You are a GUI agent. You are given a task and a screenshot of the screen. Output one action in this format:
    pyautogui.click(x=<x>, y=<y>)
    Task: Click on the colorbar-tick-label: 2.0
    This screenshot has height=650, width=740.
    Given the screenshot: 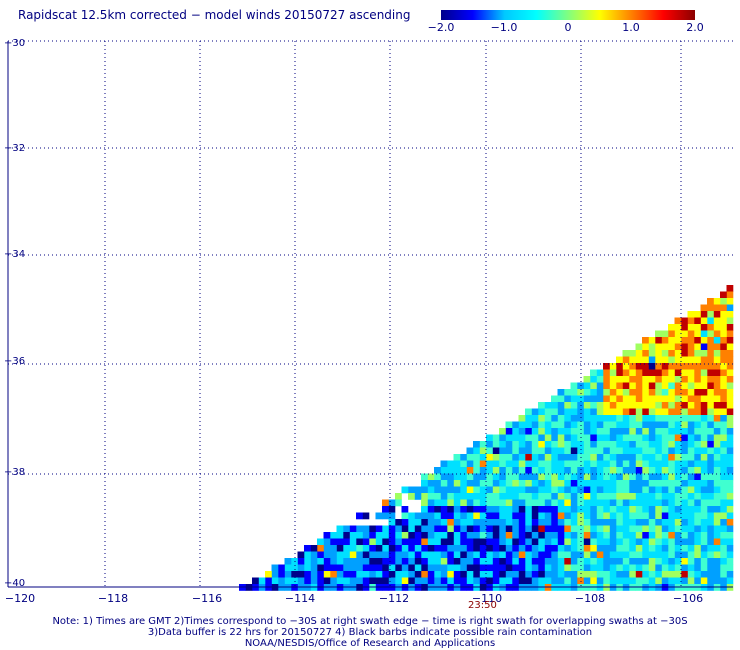 What is the action you would take?
    pyautogui.click(x=695, y=27)
    